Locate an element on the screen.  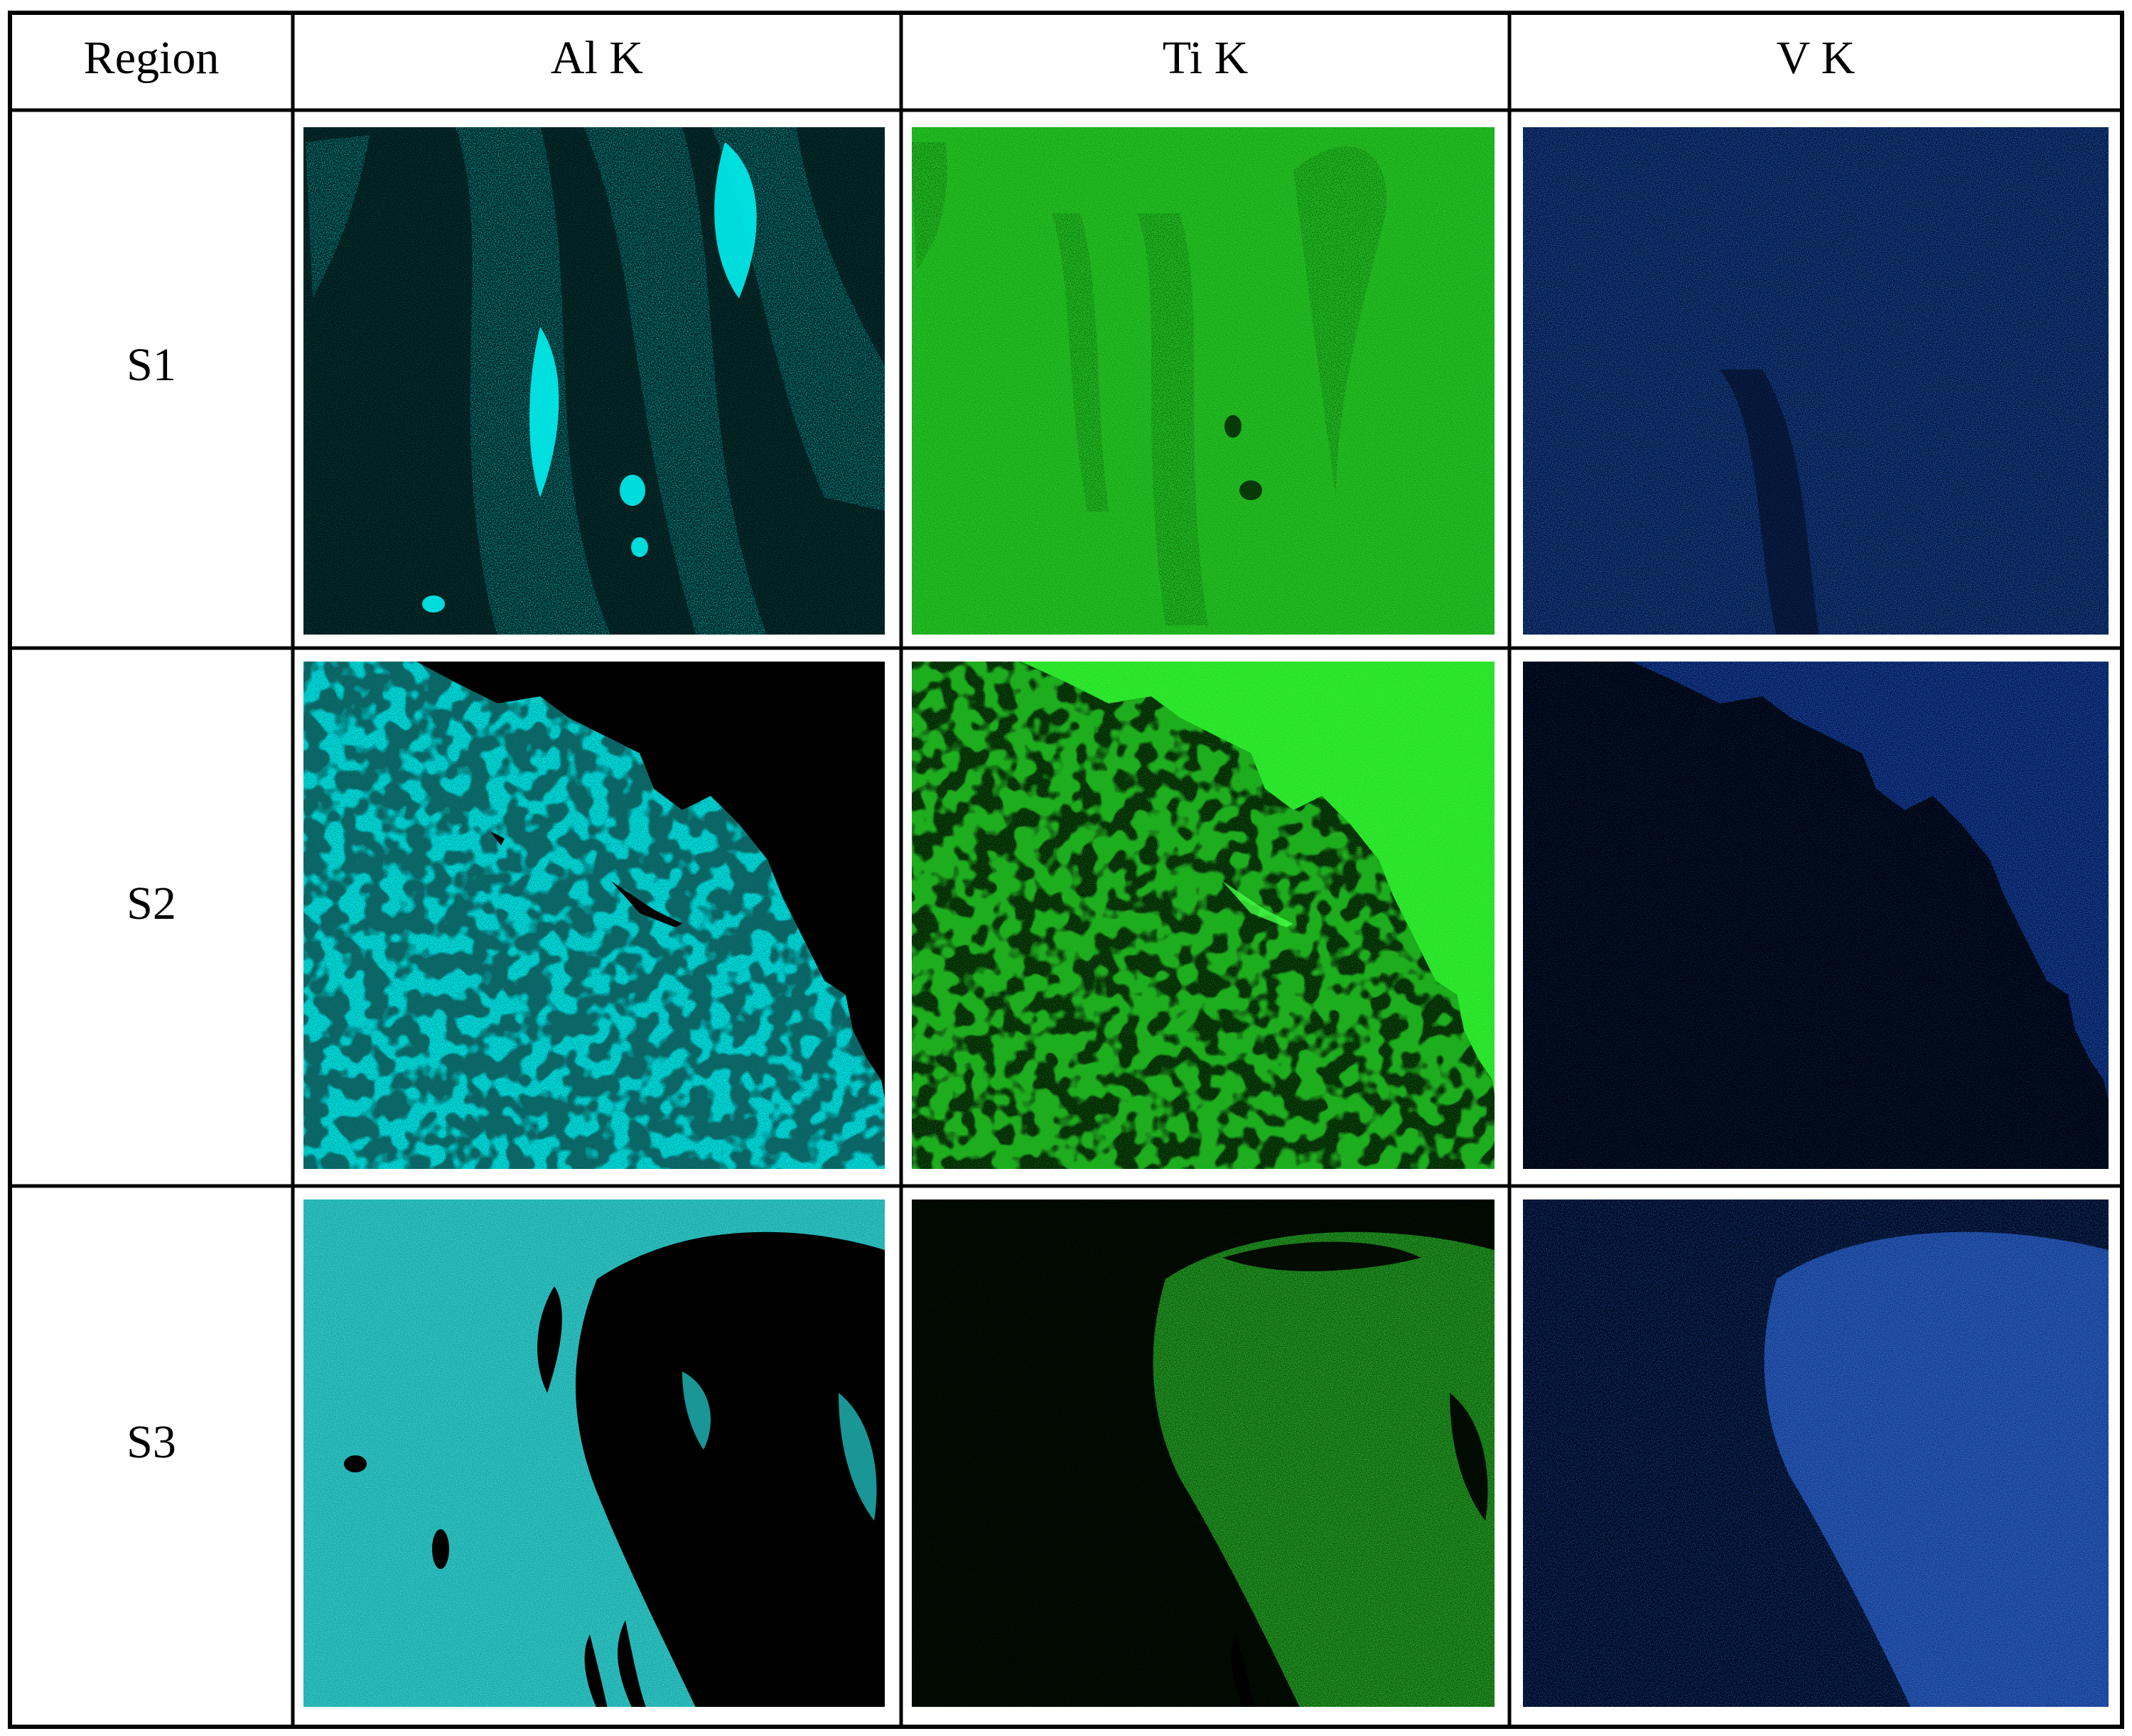
map-s1-ti-k is located at coordinates (1203, 381).